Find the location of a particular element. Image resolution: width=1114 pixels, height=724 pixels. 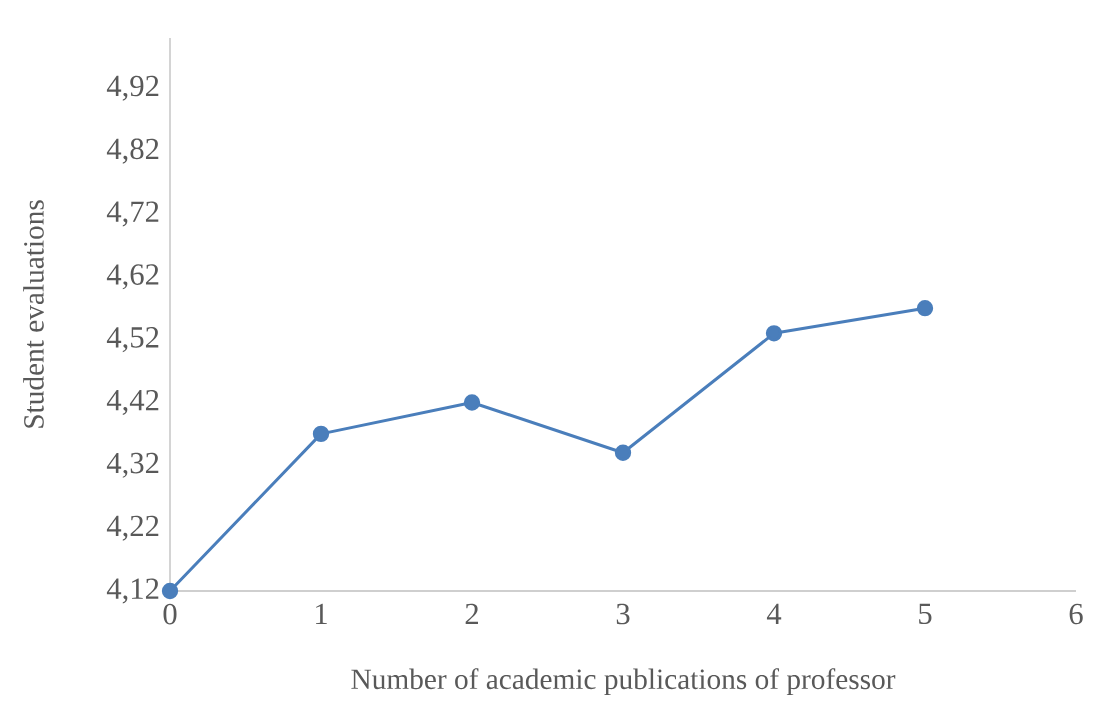

x-tick-label: 5 is located at coordinates (925, 614).